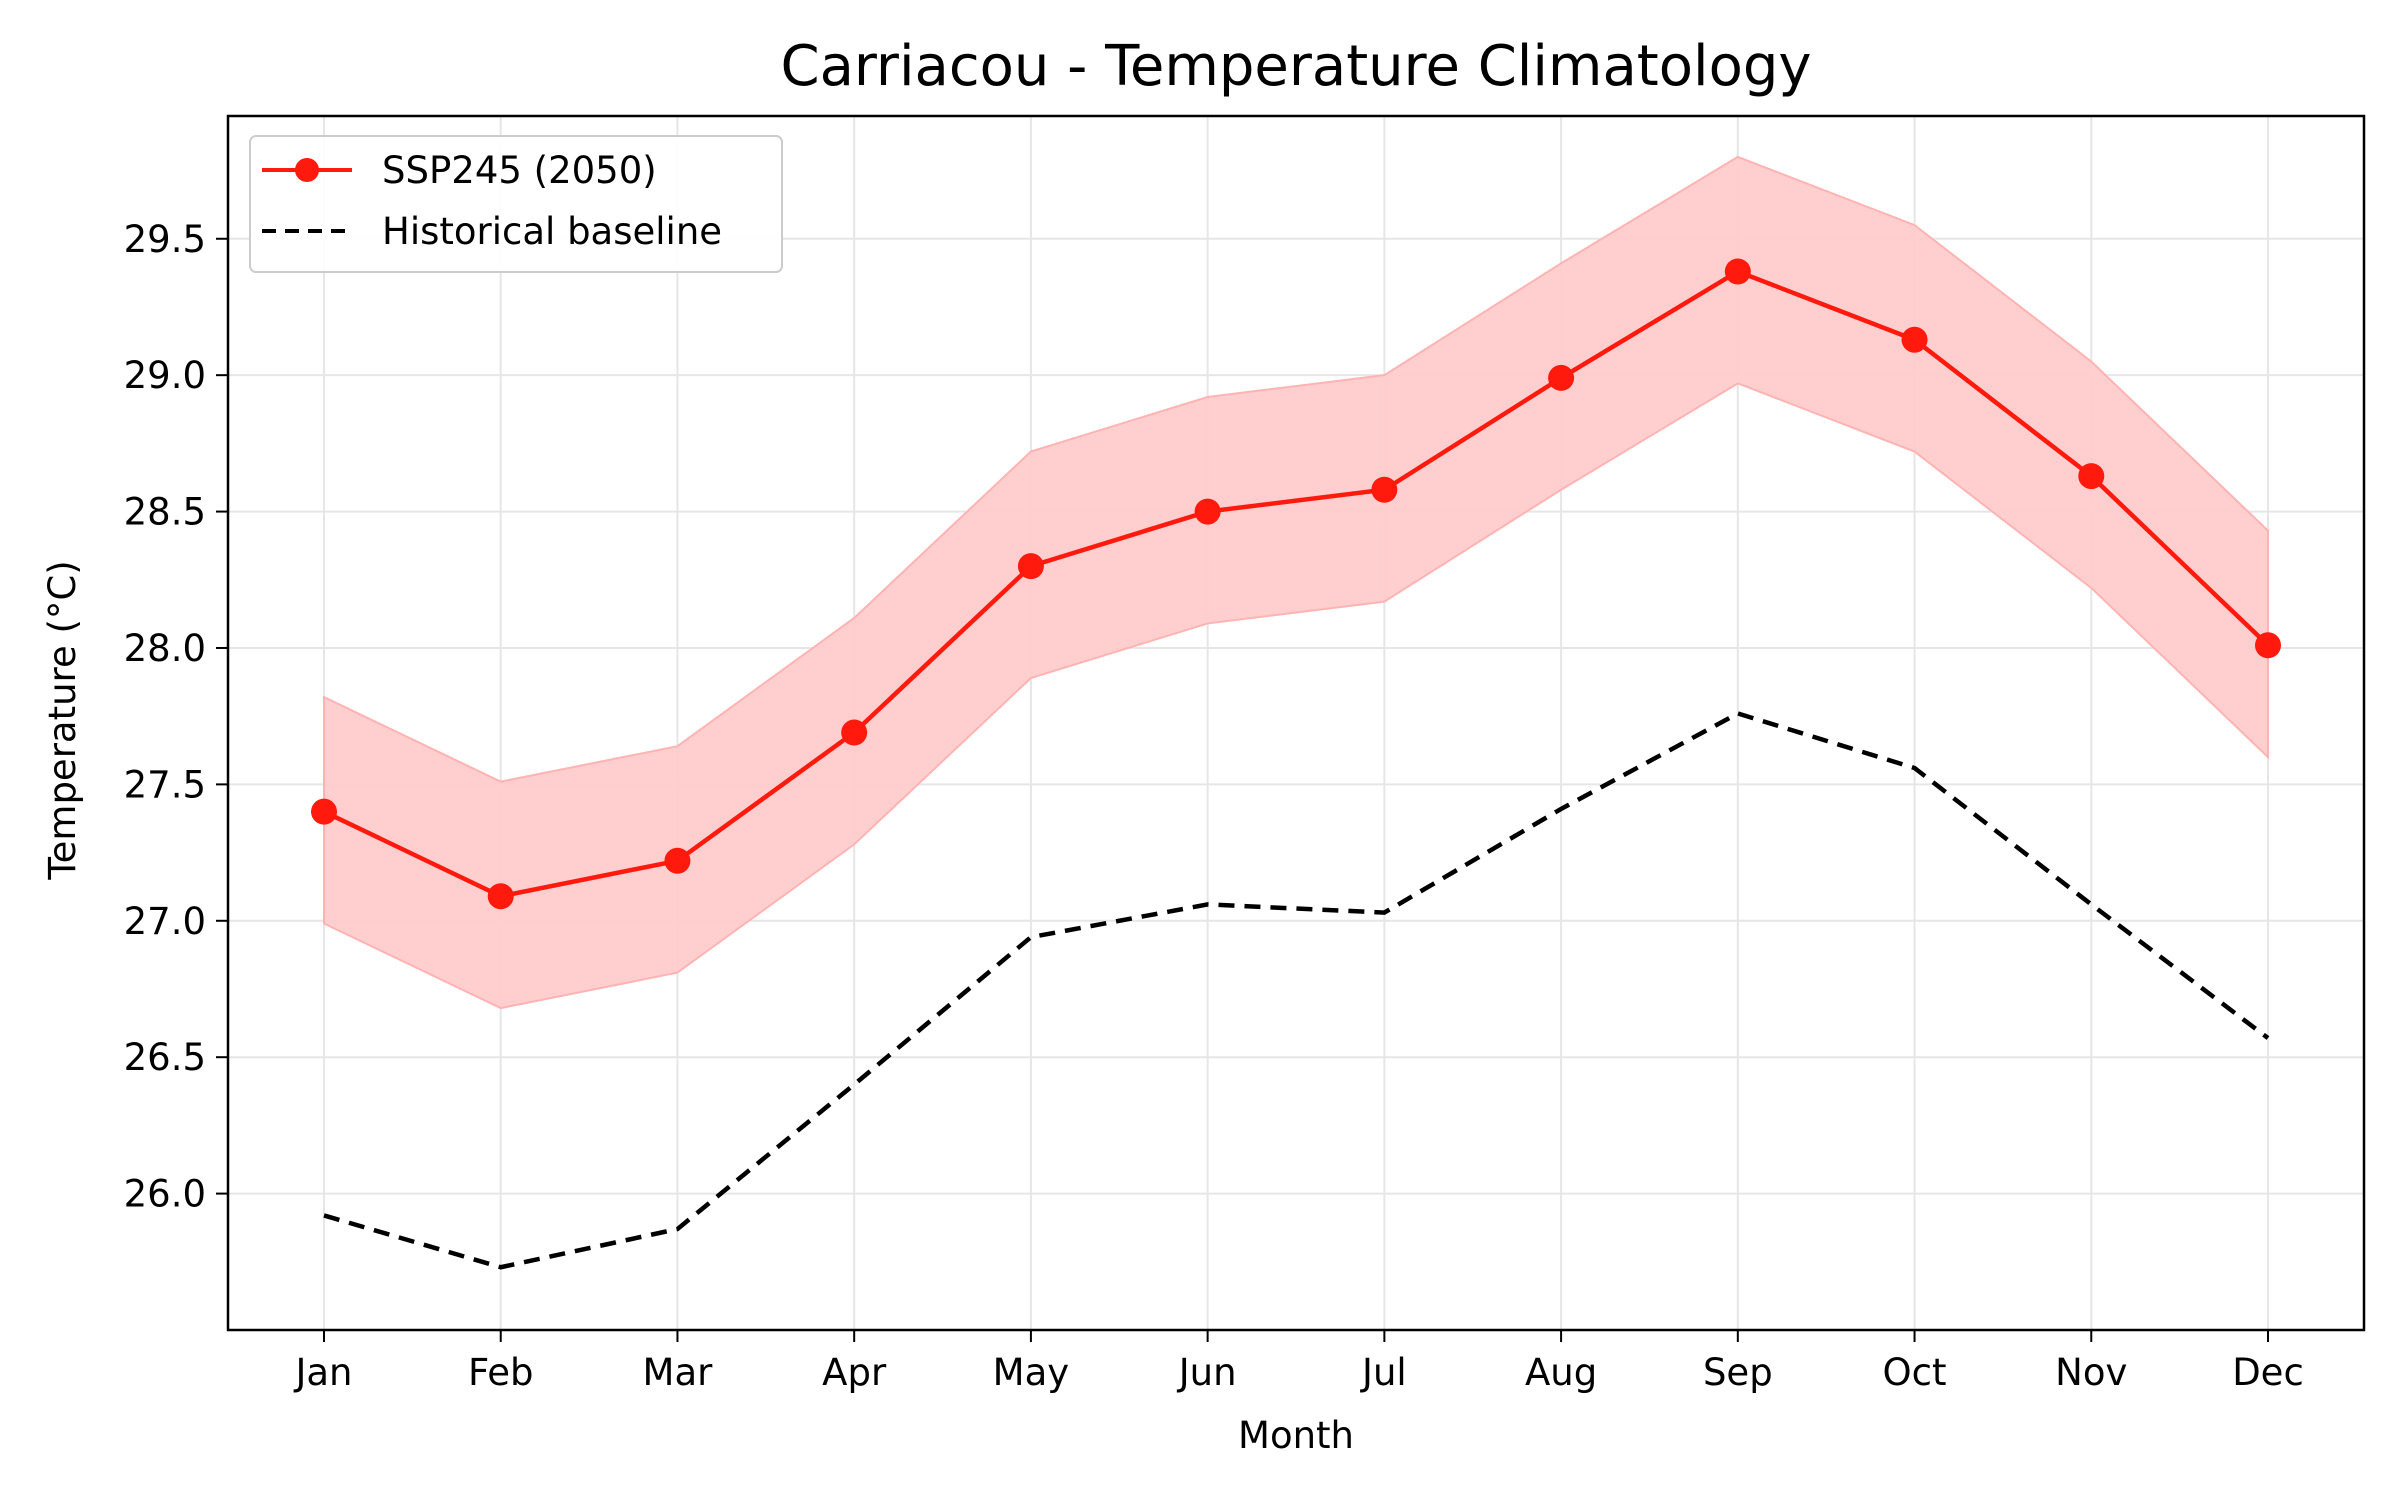 Image resolution: width=2400 pixels, height=1505 pixels. Describe the element at coordinates (552, 231) in the screenshot. I see `legend-historical-label: Historical baseline` at that location.